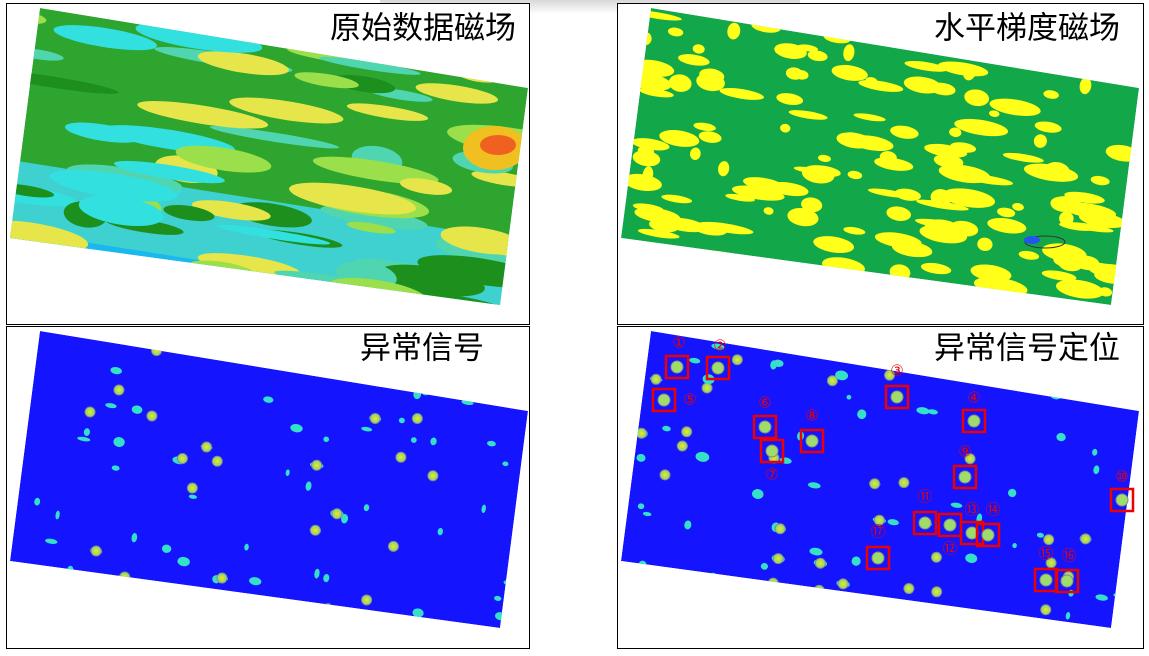 The image size is (1149, 656). I want to click on marker-label: ②, so click(719, 346).